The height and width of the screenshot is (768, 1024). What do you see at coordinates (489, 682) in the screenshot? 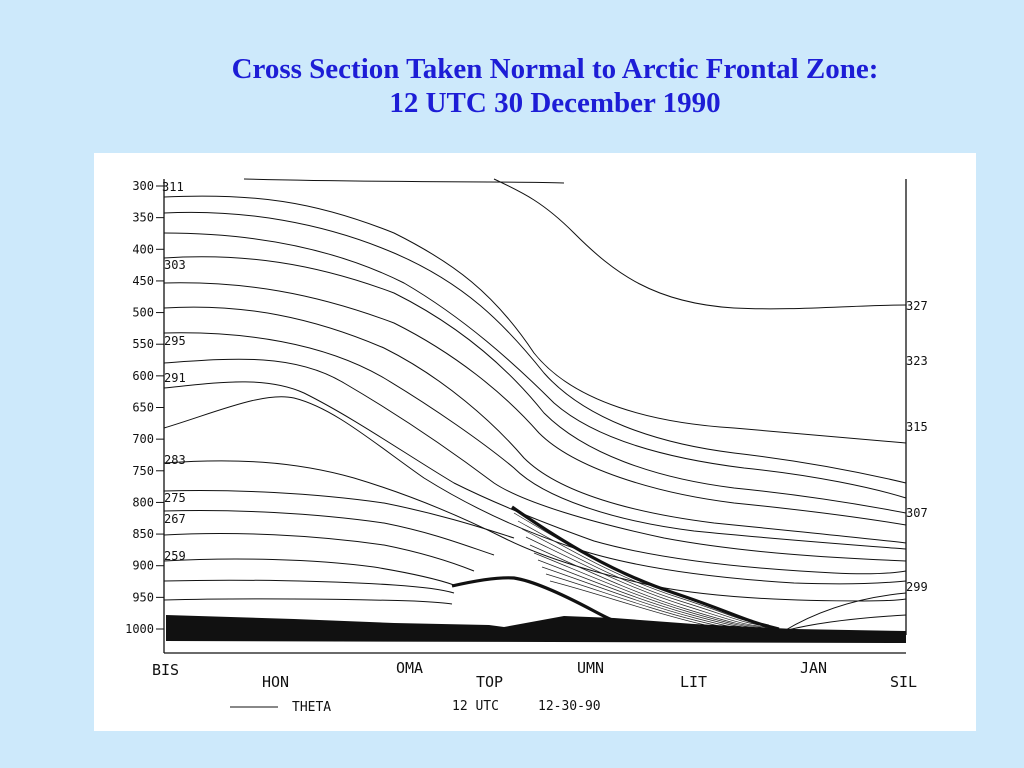
I see `station-top: TOP` at bounding box center [489, 682].